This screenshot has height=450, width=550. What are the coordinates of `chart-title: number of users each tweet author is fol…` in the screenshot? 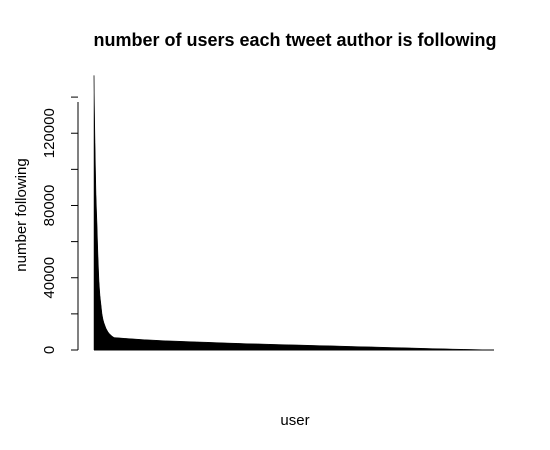 It's located at (295, 40).